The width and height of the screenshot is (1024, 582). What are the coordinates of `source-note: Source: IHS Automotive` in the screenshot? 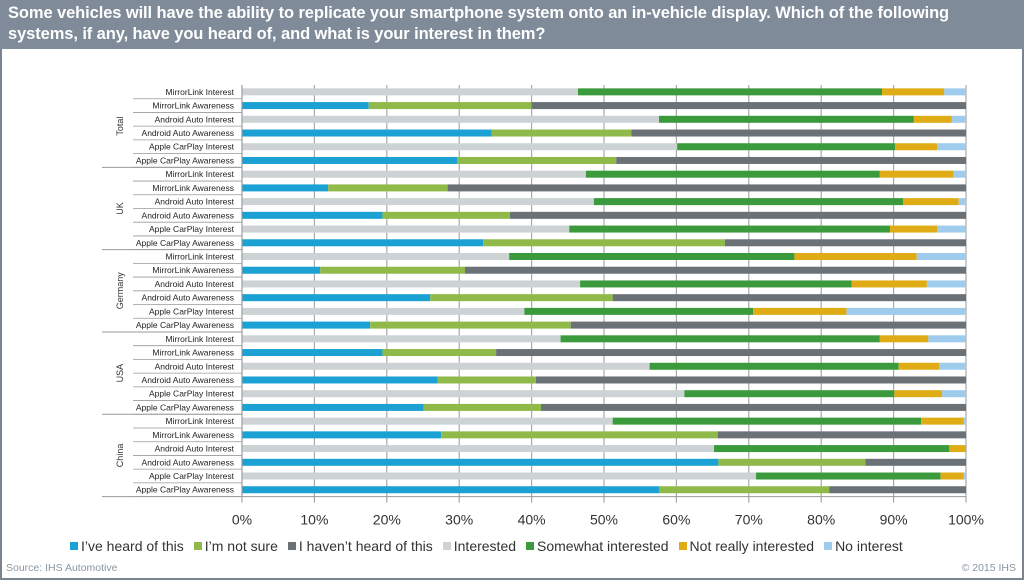 It's located at (62, 568).